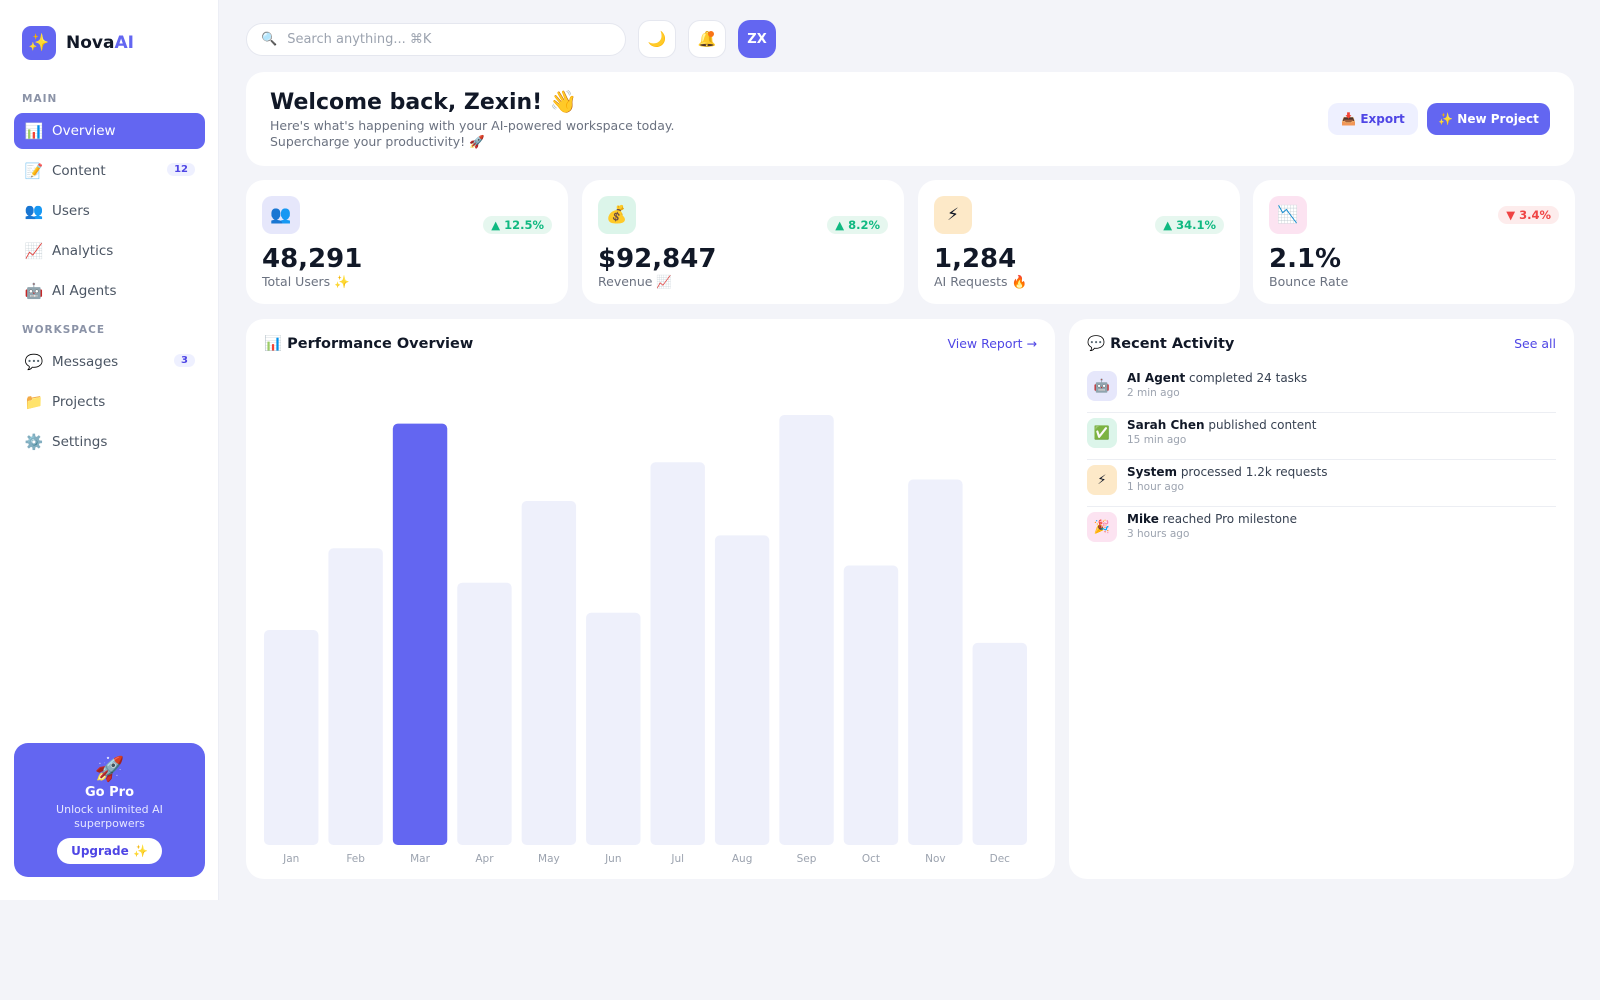 This screenshot has height=1000, width=1600. Describe the element at coordinates (90, 43) in the screenshot. I see `brand-name-main: Nova` at that location.